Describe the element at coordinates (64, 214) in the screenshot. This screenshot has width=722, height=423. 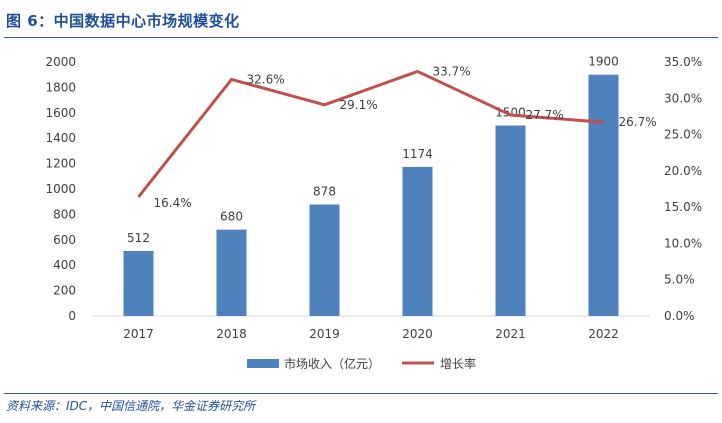
I see `left-axis-tick-label: 800` at that location.